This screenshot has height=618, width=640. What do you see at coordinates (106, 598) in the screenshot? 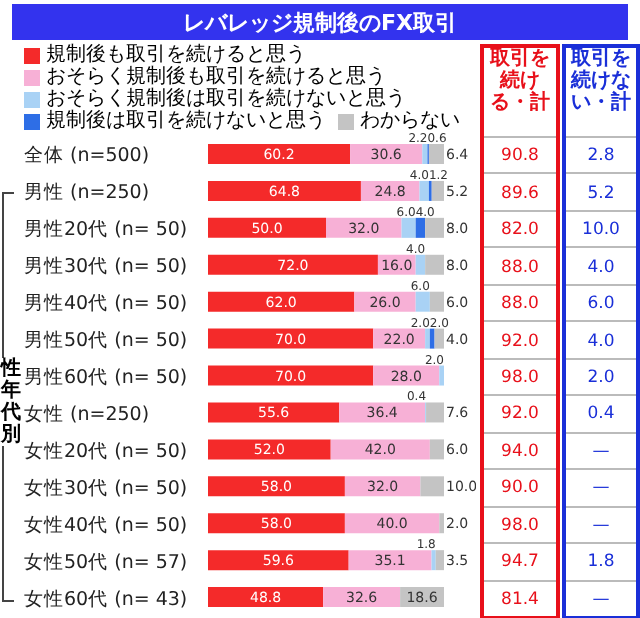
I see `y-tick-label: 女性60代 (n= 43)` at bounding box center [106, 598].